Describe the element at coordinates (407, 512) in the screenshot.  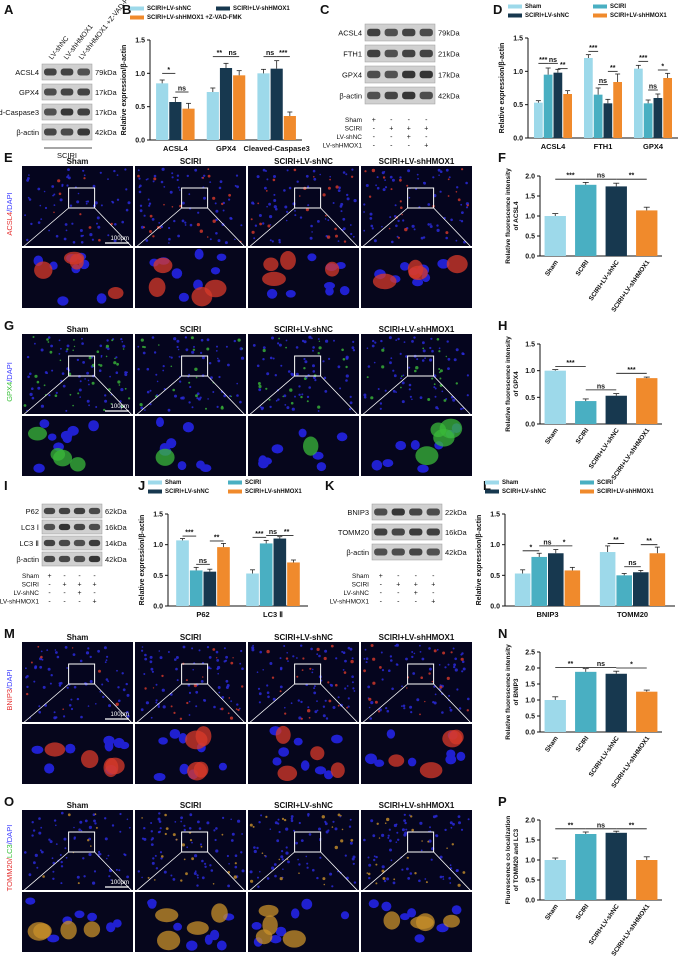
I see `blot-strip` at that location.